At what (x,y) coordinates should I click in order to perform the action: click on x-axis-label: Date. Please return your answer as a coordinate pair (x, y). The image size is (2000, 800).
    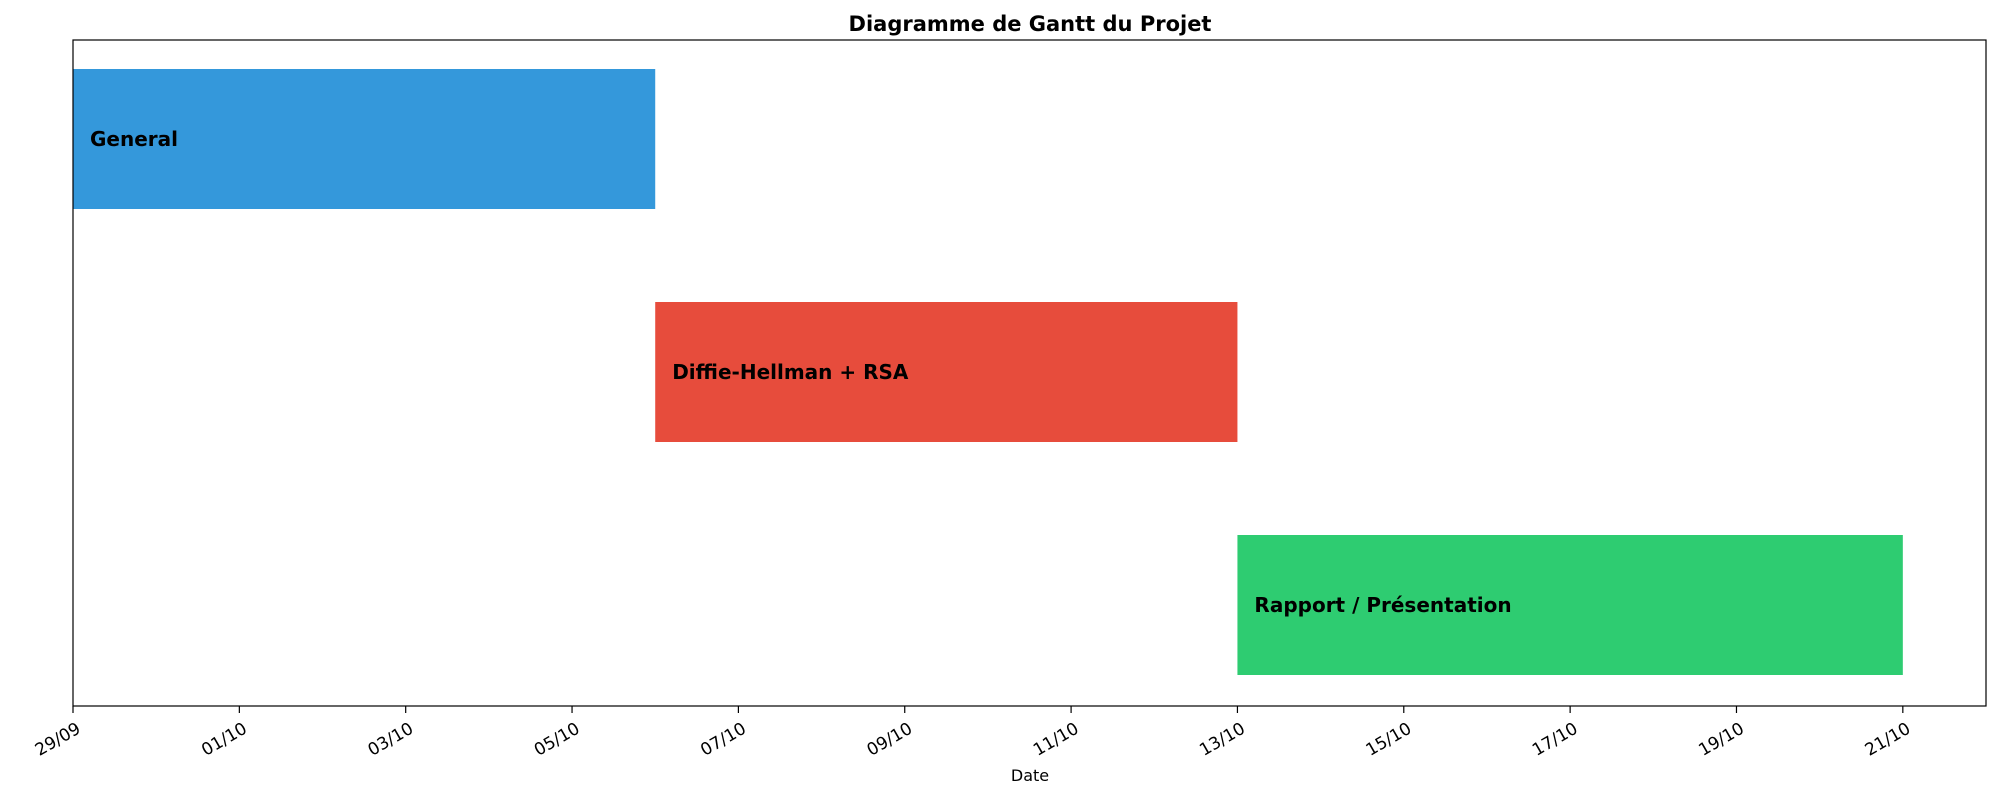
    Looking at the image, I should click on (1030, 775).